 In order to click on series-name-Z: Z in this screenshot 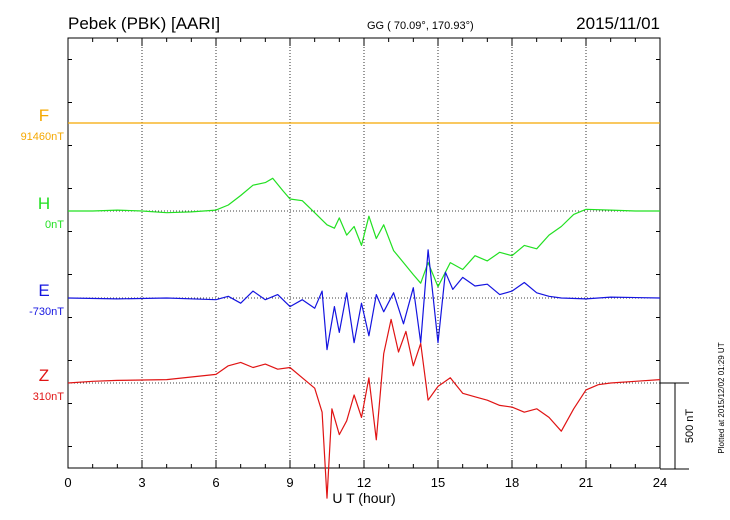, I will do `click(44, 375)`.